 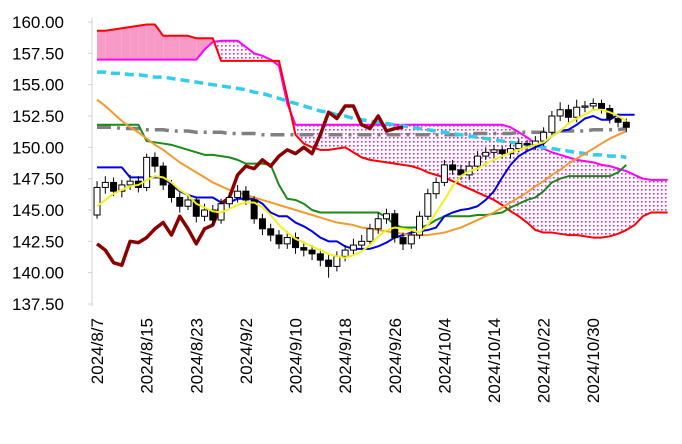 I want to click on x-tick-label: 2024/9/2, so click(x=246, y=351).